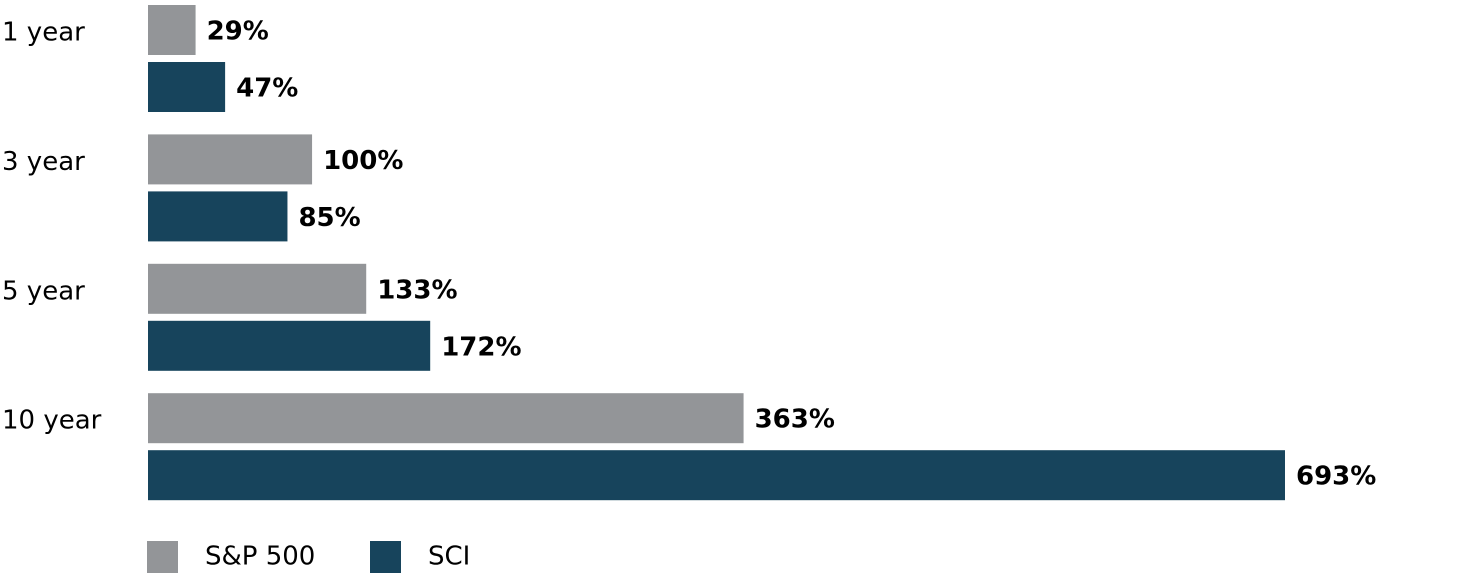  I want to click on value-label: 172%, so click(481, 347).